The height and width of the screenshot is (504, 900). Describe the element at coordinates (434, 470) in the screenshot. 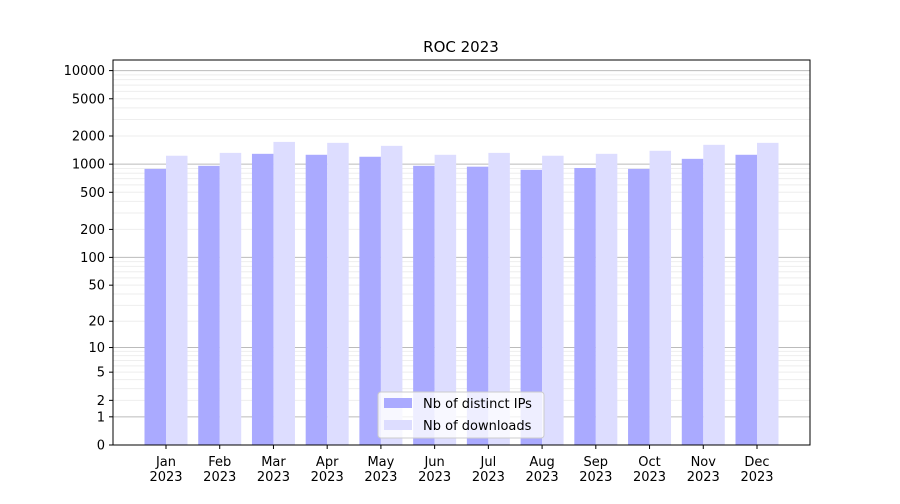

I see `x-tick-label: Jun 2023` at that location.